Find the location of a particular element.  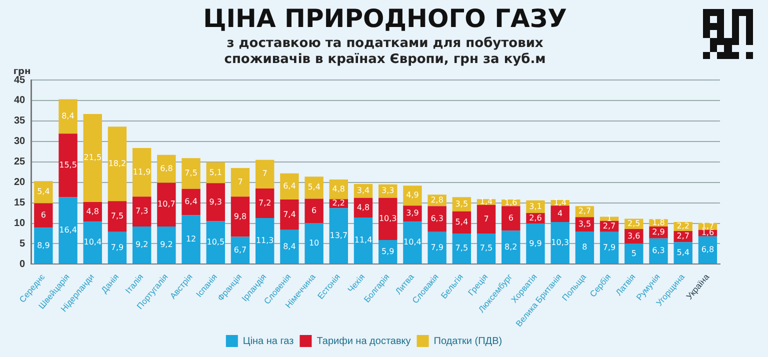

data-label: 3,6 is located at coordinates (634, 235).